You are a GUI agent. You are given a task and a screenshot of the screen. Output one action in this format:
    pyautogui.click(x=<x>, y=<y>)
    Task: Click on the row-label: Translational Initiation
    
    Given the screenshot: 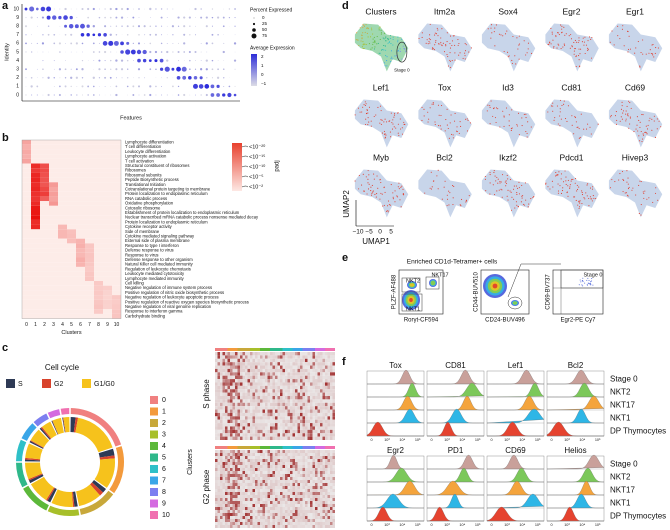 What is the action you would take?
    pyautogui.click(x=145, y=184)
    